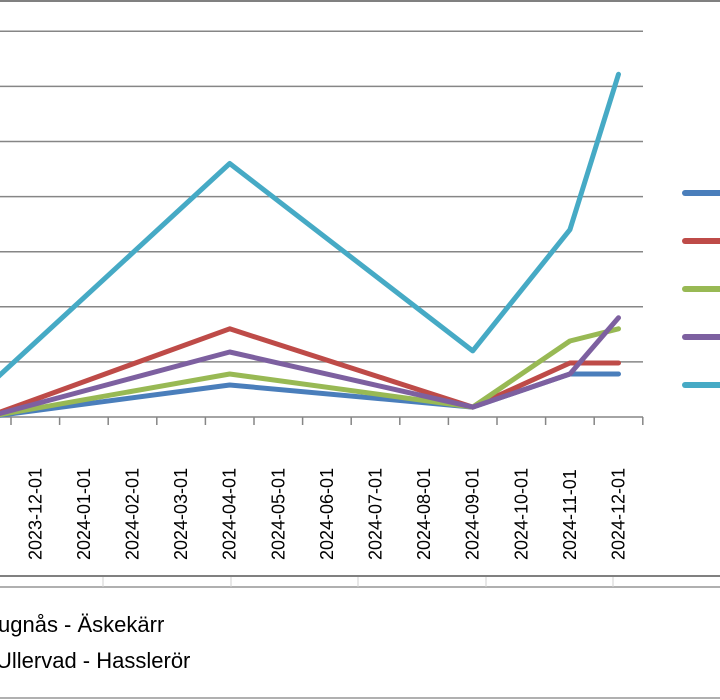 This screenshot has height=700, width=720. What do you see at coordinates (82, 624) in the screenshot?
I see `legend-entry: ugnås - Äskekärr` at bounding box center [82, 624].